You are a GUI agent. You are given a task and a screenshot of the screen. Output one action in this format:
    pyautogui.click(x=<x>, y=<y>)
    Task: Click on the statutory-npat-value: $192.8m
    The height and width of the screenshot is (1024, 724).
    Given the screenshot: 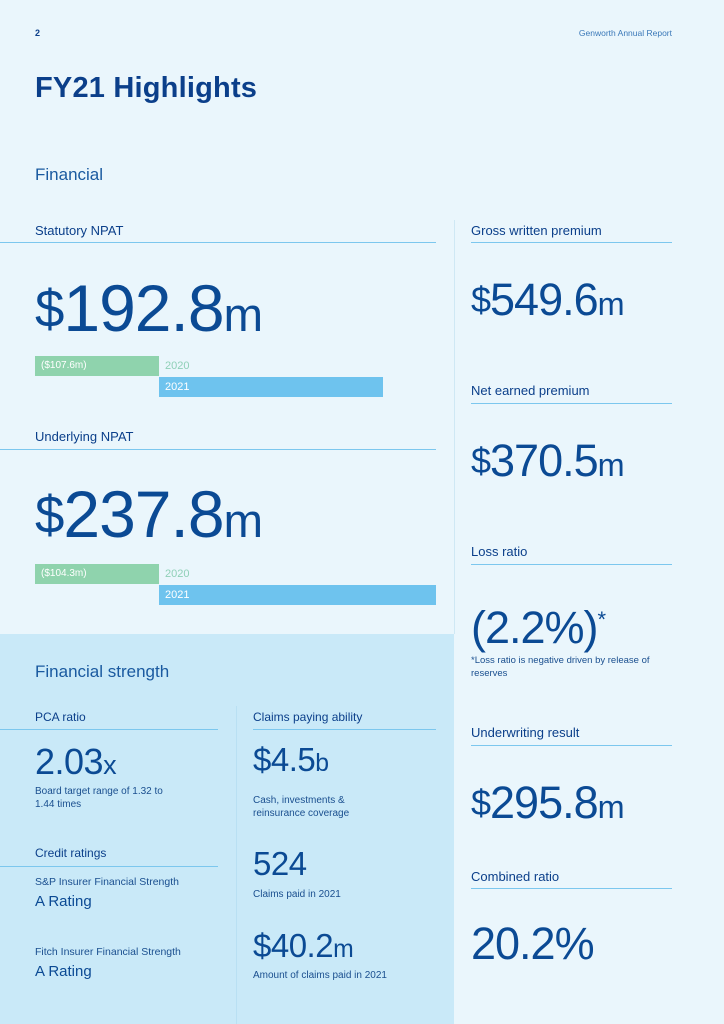 What is the action you would take?
    pyautogui.click(x=149, y=312)
    